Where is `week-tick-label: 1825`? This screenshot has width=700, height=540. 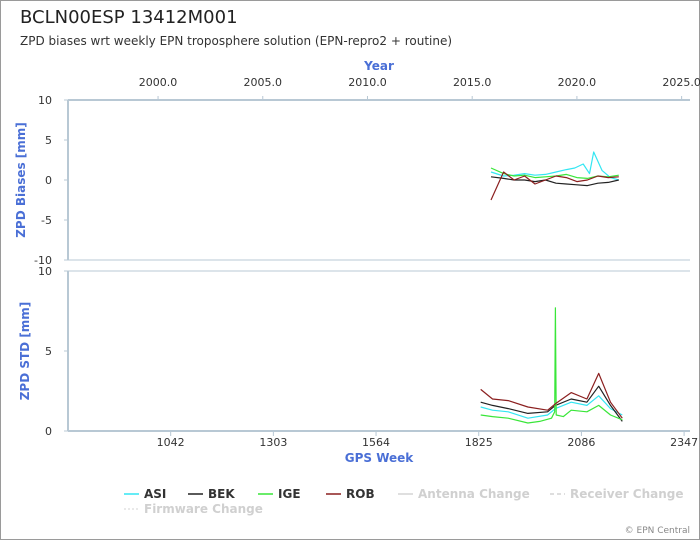 week-tick-label: 1825 is located at coordinates (479, 442).